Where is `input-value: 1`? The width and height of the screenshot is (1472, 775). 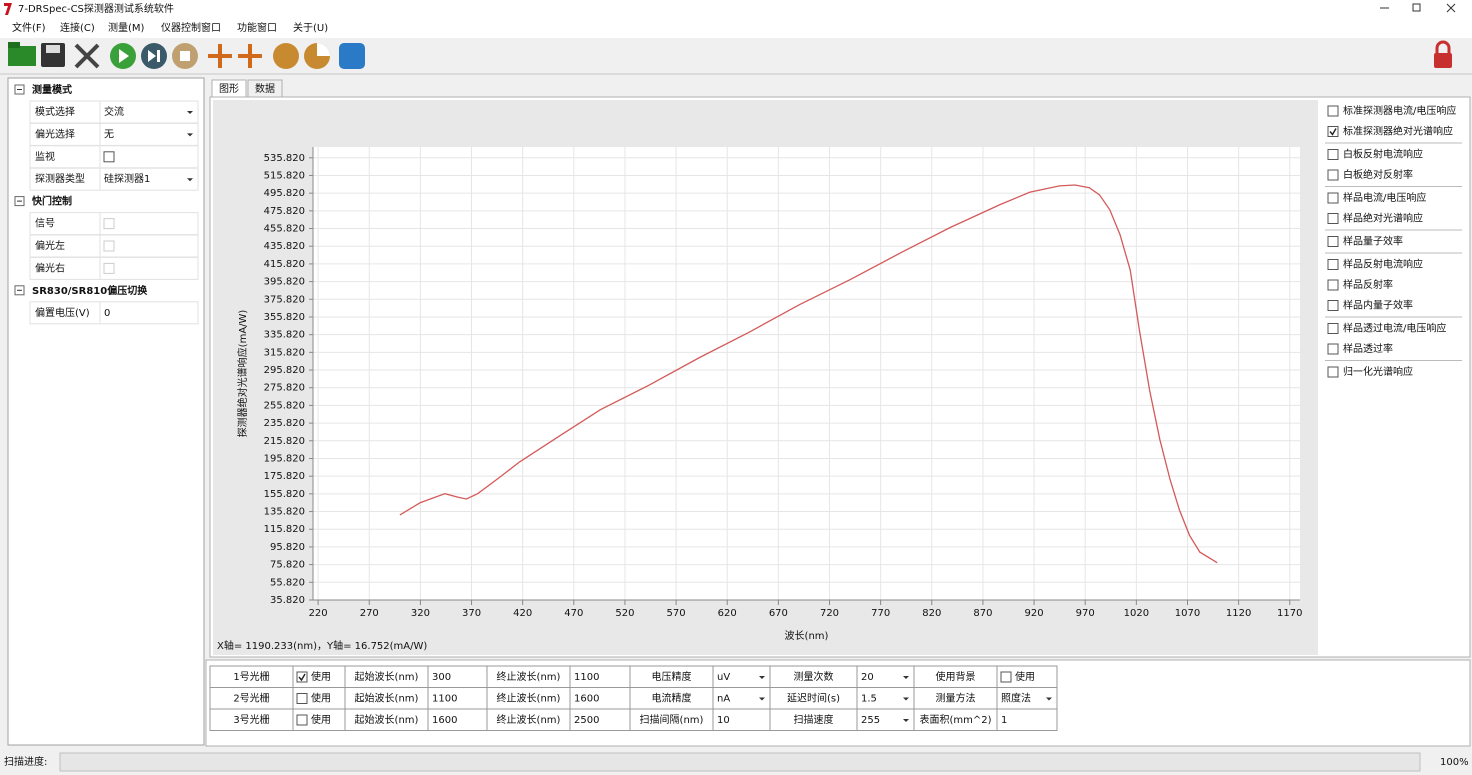 input-value: 1 is located at coordinates (1004, 720).